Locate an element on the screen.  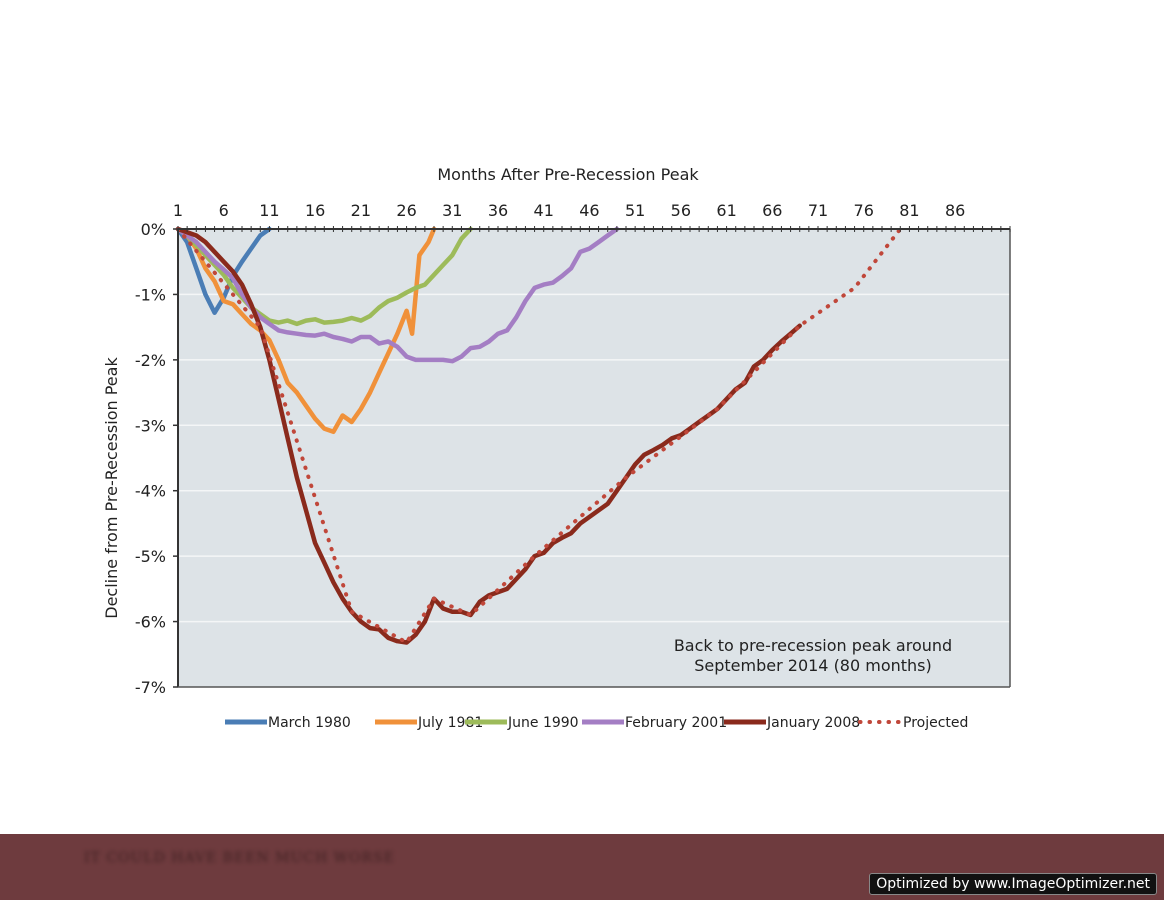
watermark-badge: Optimized by www.ImageOptimizer.net is located at coordinates (1013, 884).